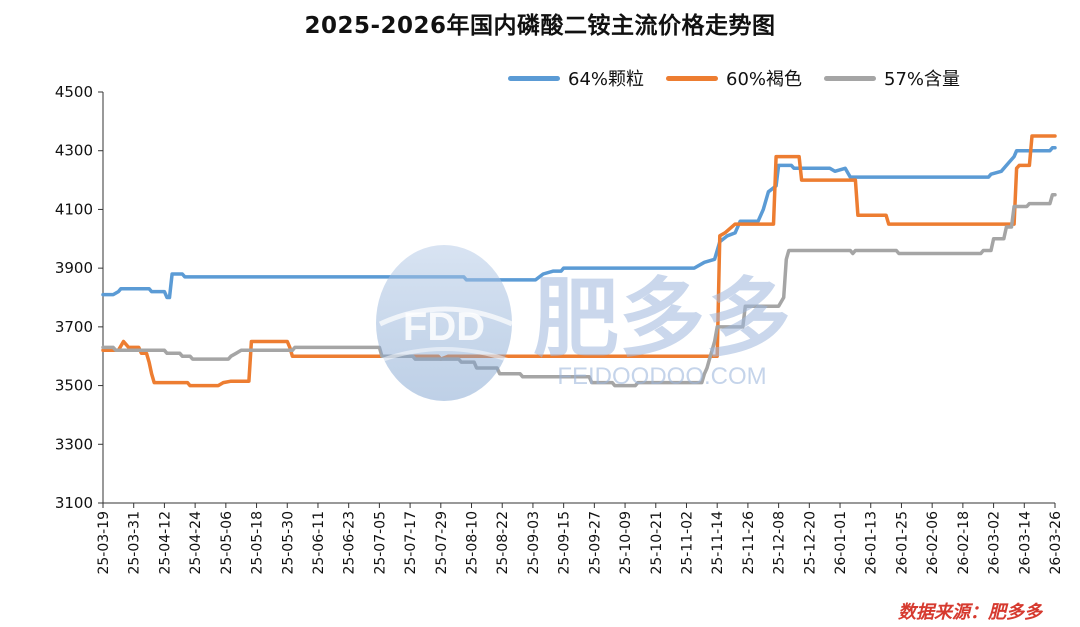  Describe the element at coordinates (565, 543) in the screenshot. I see `x-tick-label: 25-09-15` at that location.